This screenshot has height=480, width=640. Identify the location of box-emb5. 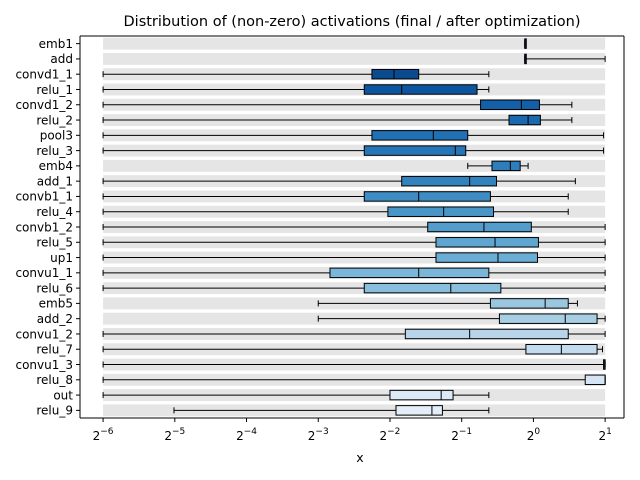
(529, 303).